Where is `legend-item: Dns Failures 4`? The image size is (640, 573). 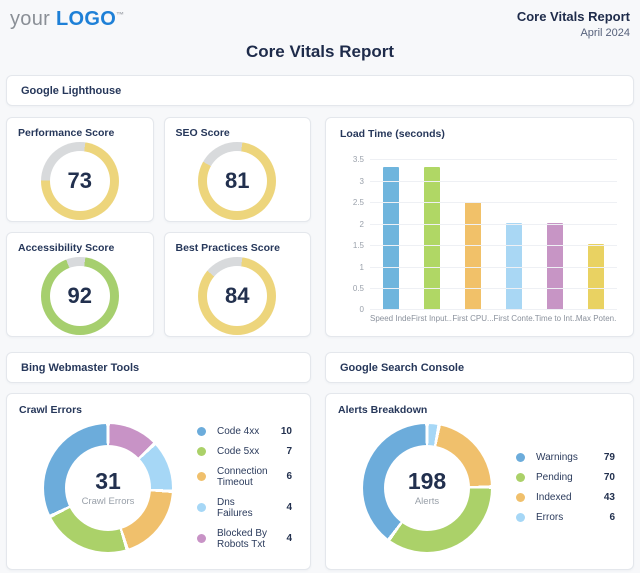
legend-item: Dns Failures 4 is located at coordinates (244, 508).